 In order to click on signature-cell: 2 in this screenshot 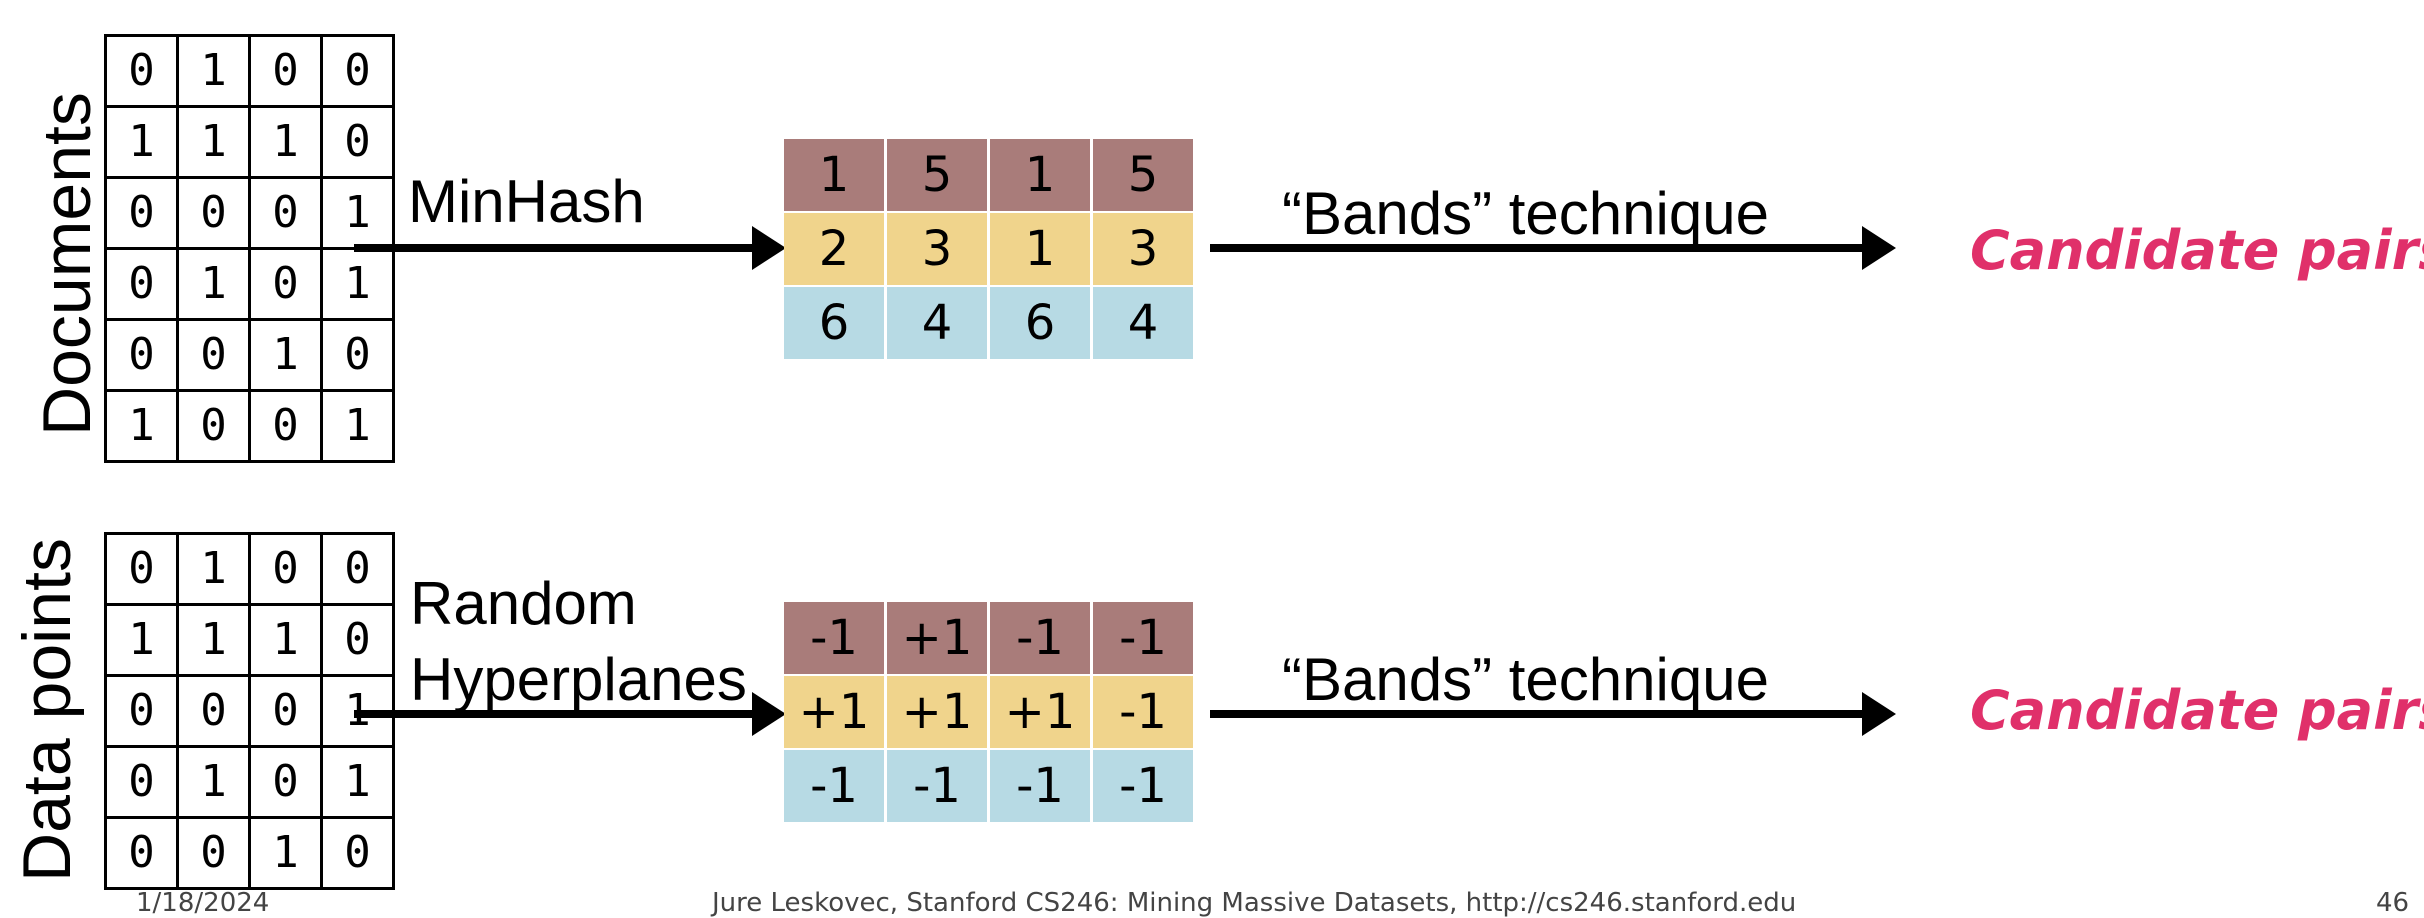, I will do `click(834, 249)`.